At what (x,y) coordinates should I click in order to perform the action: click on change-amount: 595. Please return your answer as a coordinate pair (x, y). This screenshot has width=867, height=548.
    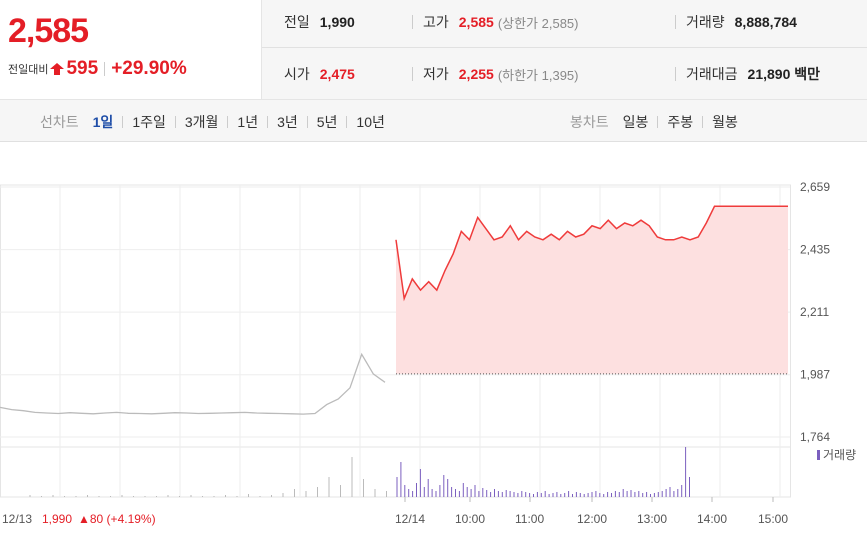
    Looking at the image, I should click on (82, 68).